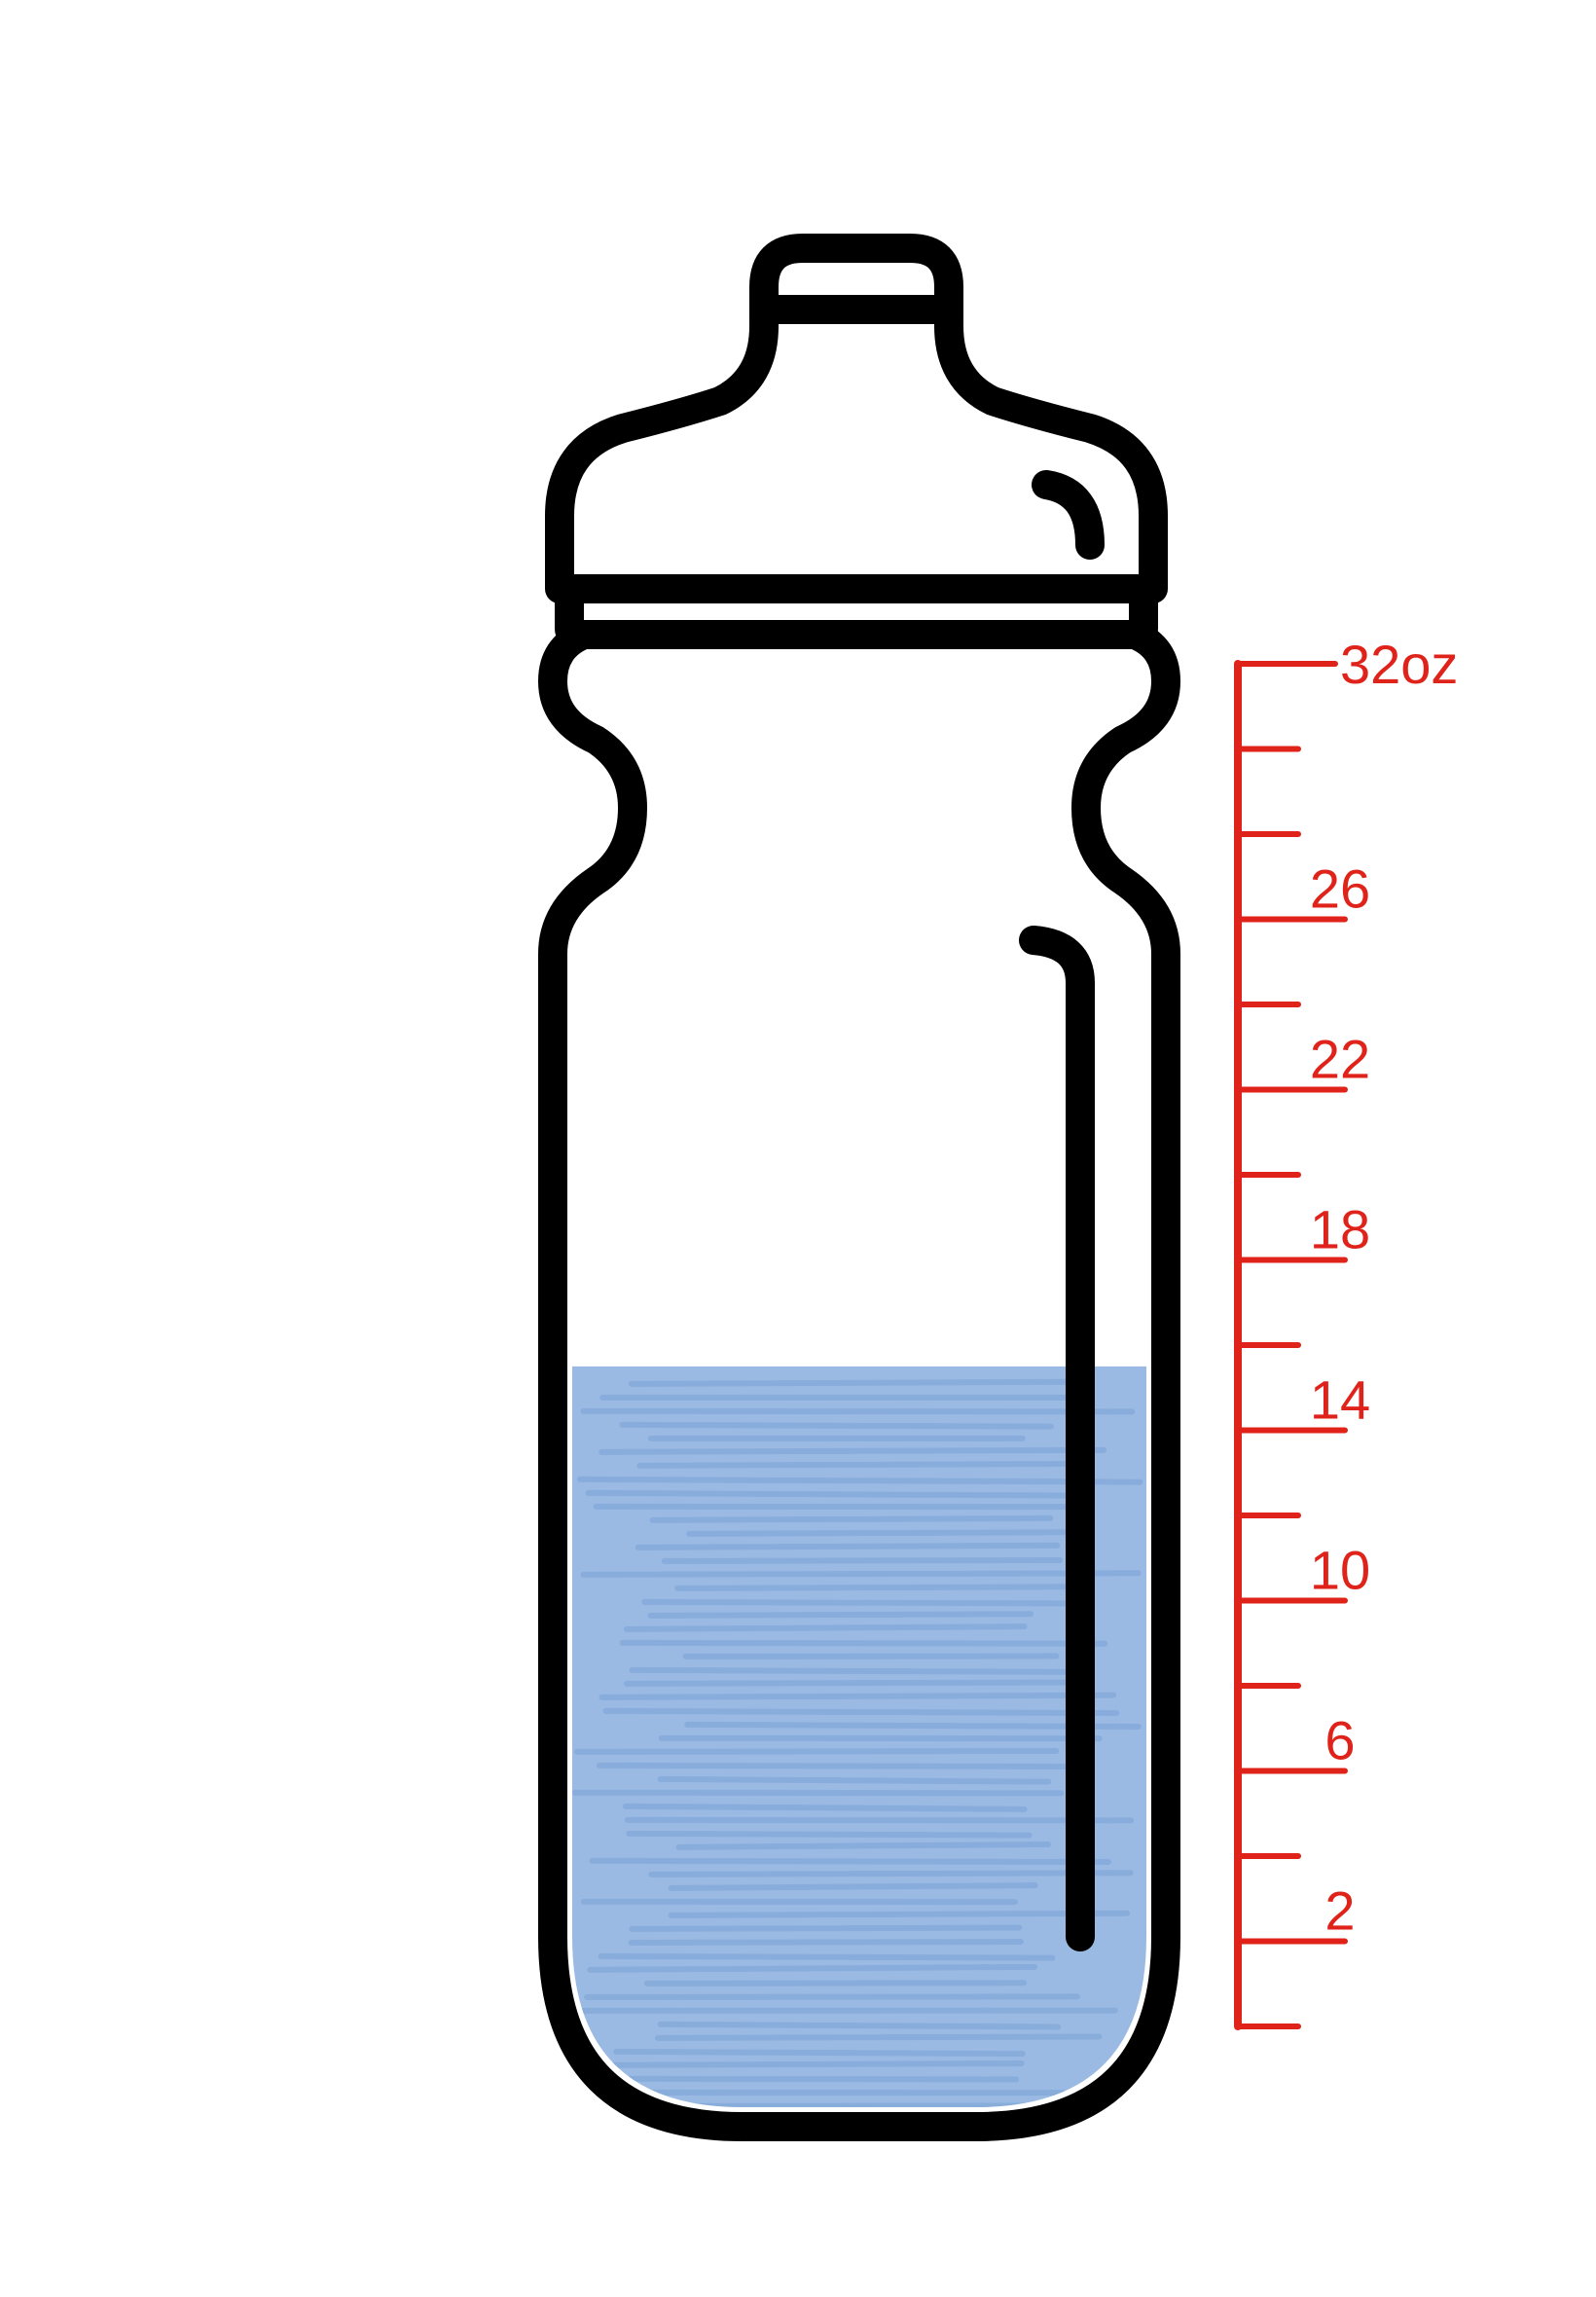  I want to click on scale-labels: 32oz 26 22 18 14 10 6 2, so click(1384, 1288).